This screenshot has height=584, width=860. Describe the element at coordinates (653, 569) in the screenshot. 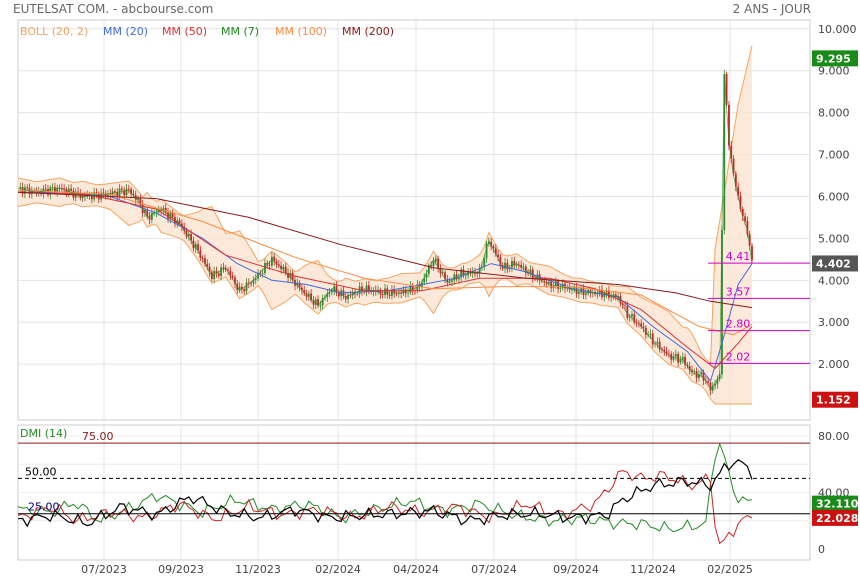

I see `x-tick-7: 11/2024` at that location.